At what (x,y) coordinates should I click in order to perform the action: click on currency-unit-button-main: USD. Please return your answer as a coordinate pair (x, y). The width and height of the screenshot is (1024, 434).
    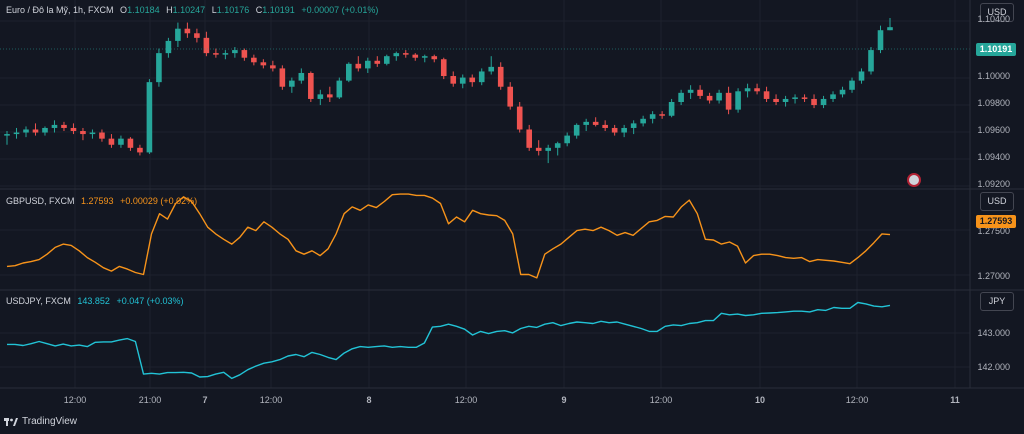
    Looking at the image, I should click on (997, 12).